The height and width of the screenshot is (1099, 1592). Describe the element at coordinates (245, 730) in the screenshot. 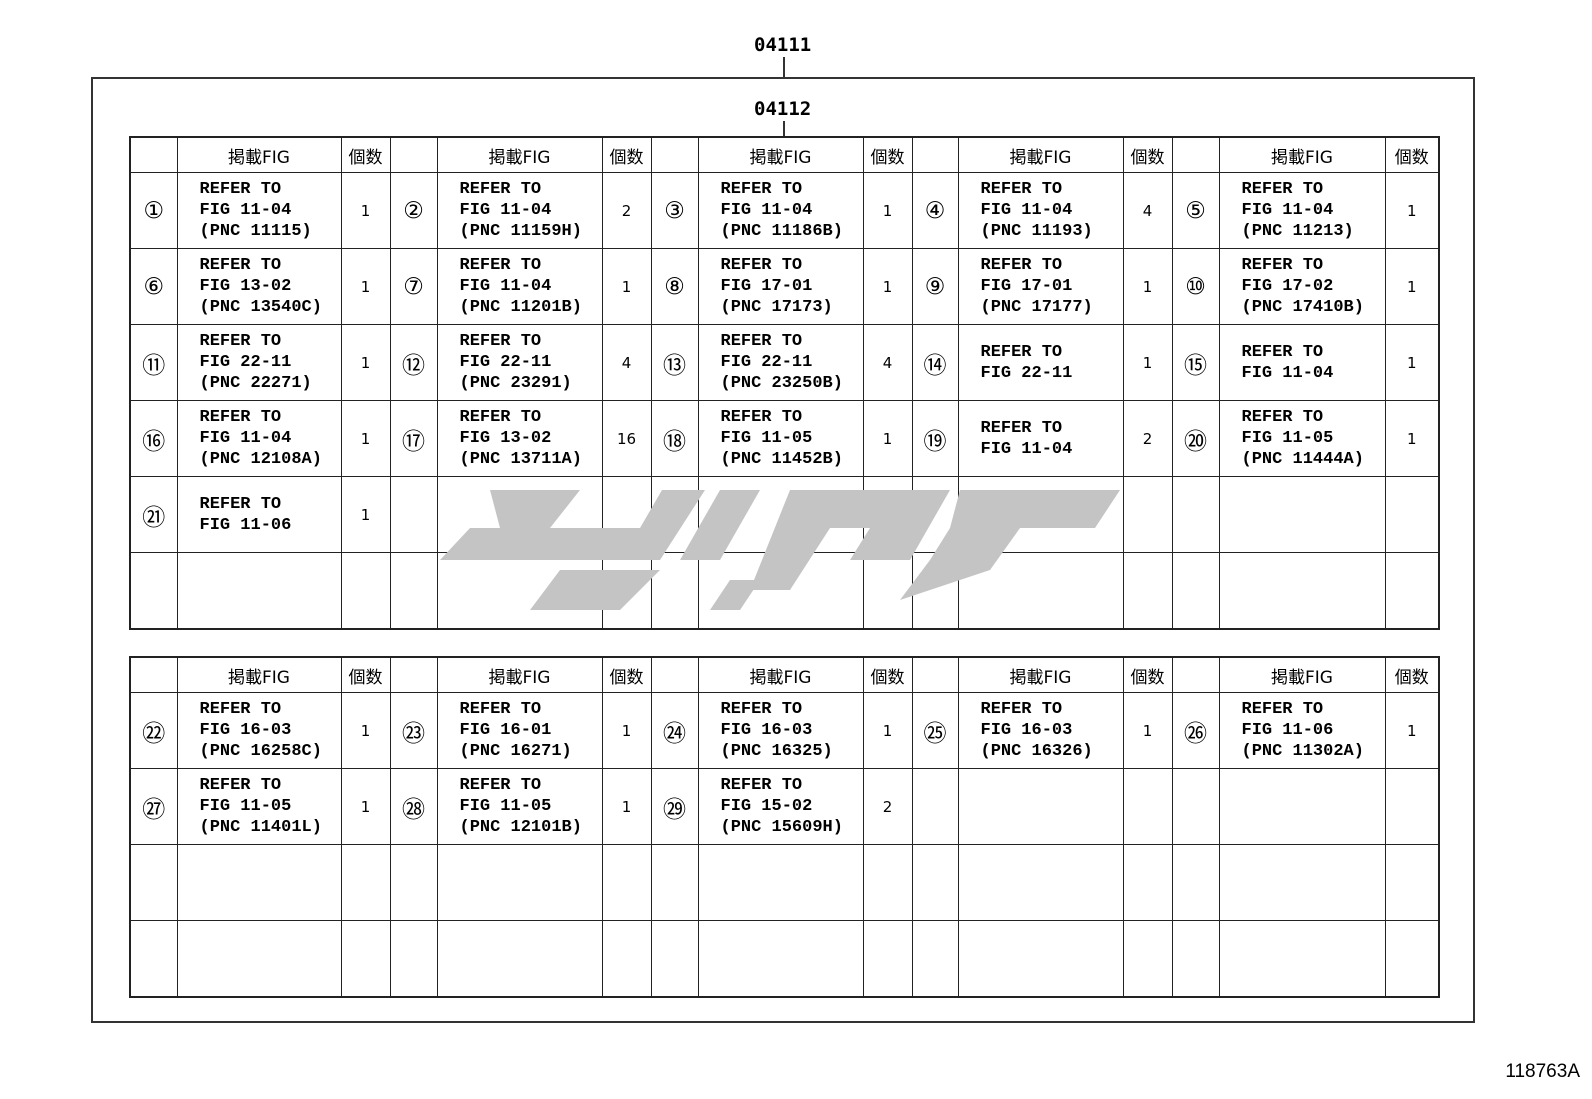

I see `fig-reference-line: FIG 16-03` at that location.